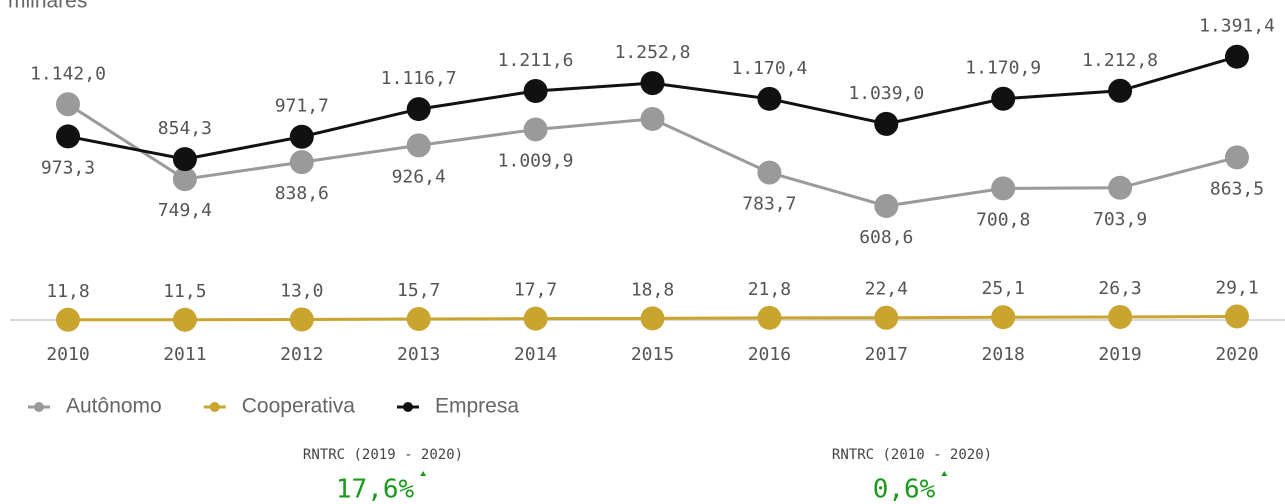 The height and width of the screenshot is (504, 1285). I want to click on data-label: 1.170,4, so click(769, 68).